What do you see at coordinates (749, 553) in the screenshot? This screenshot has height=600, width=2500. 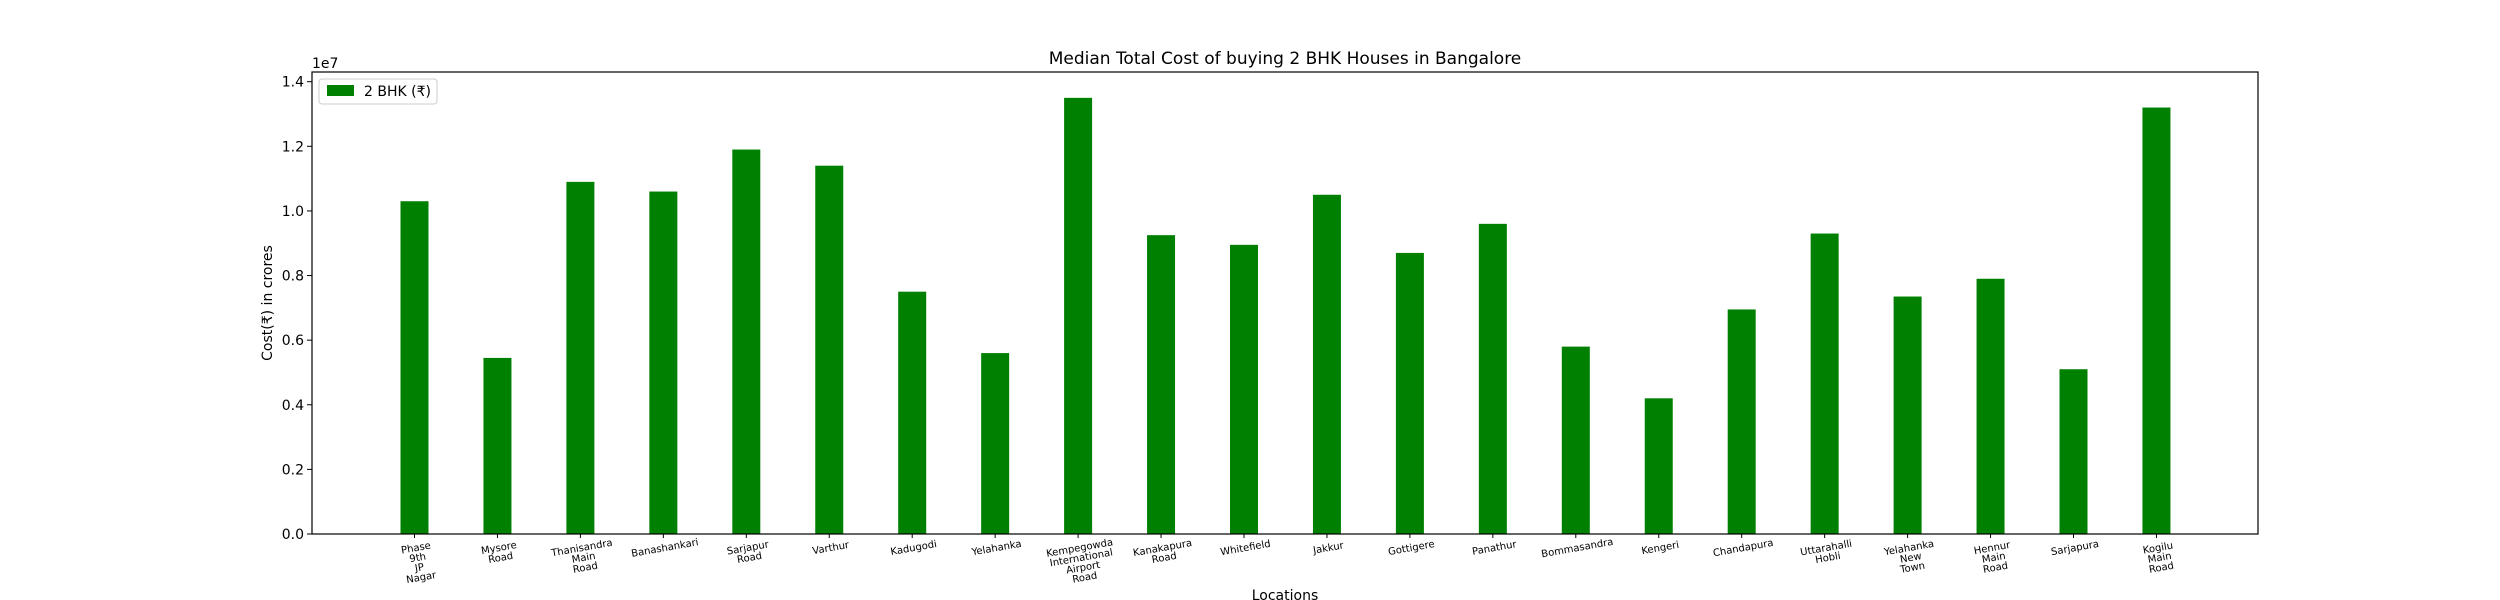 I see `x-tick-label: SarjapurRoad` at bounding box center [749, 553].